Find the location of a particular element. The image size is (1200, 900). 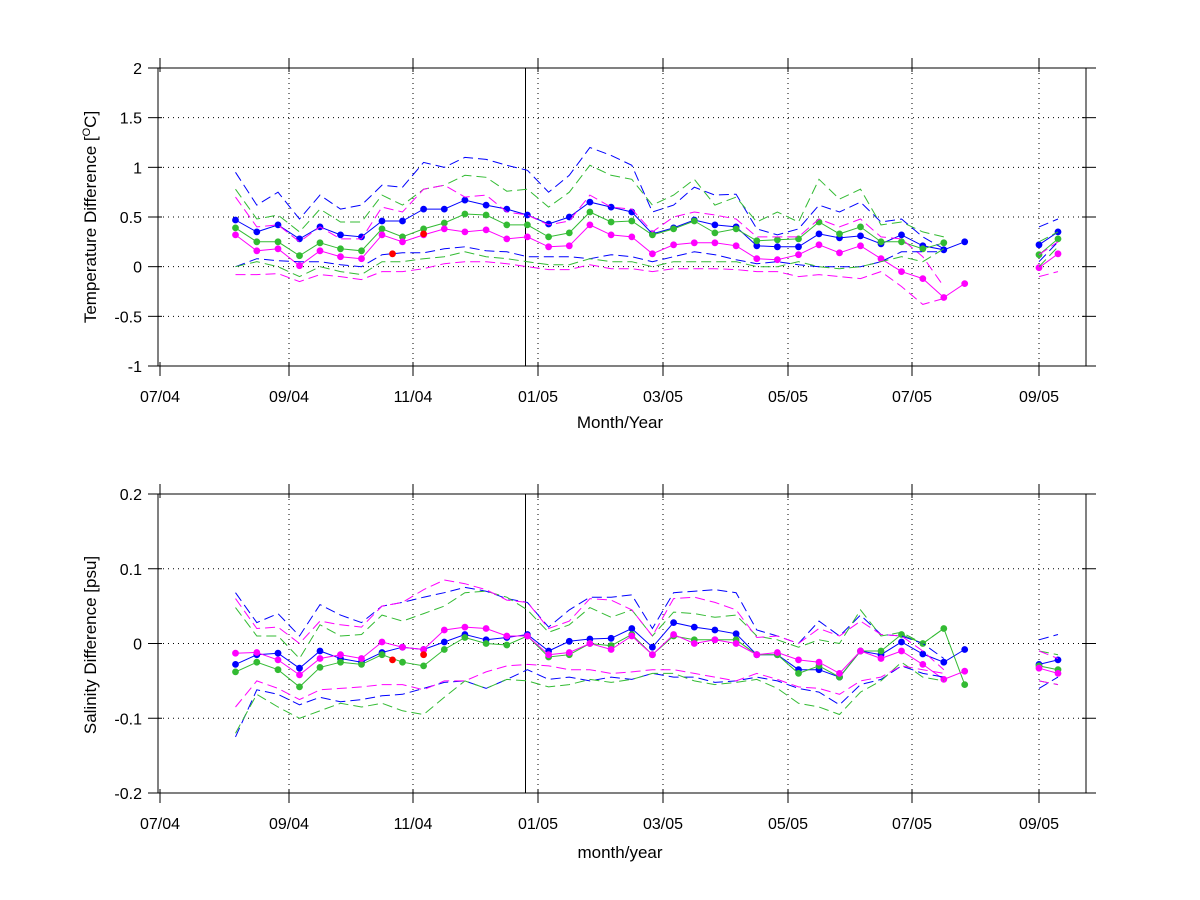

temperature-y-tick-label: 2 is located at coordinates (137, 69).